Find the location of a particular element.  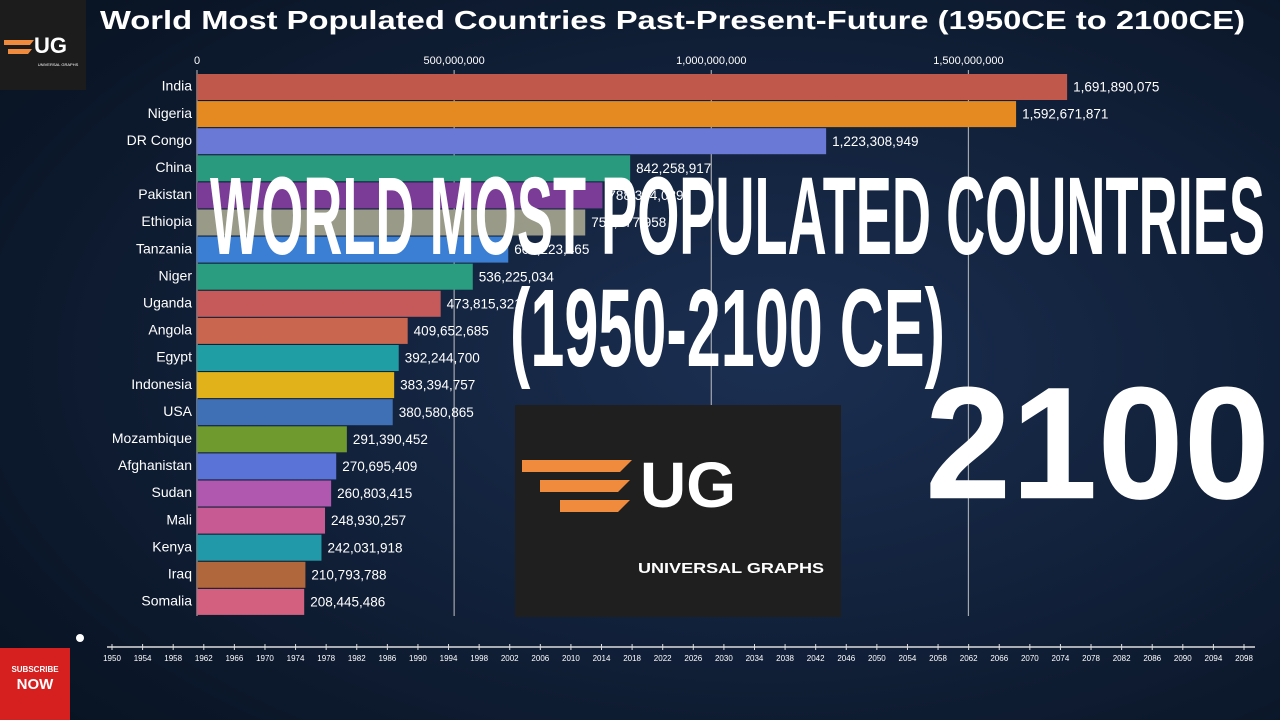

timeline-label: 1970 is located at coordinates (265, 658).